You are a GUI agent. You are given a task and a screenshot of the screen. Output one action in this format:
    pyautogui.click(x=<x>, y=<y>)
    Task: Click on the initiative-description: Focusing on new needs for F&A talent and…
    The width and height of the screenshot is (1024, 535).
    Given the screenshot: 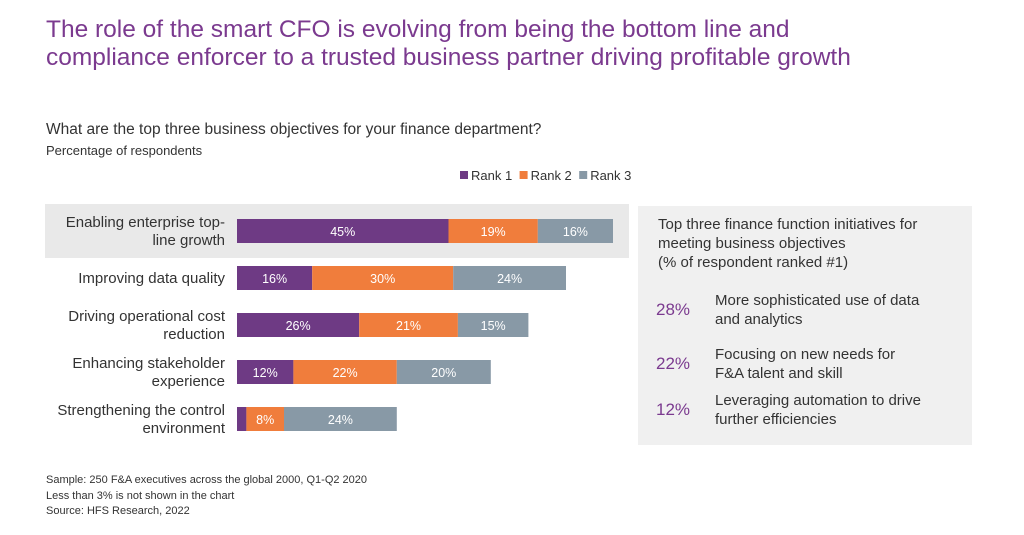 What is the action you would take?
    pyautogui.click(x=835, y=364)
    